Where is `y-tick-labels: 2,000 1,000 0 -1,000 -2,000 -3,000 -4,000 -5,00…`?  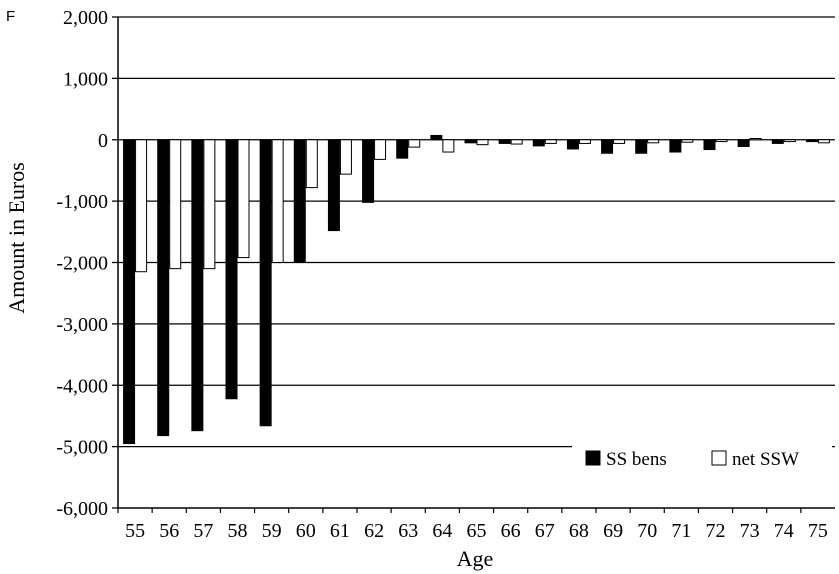
y-tick-labels: 2,000 1,000 0 -1,000 -2,000 -3,000 -4,000 -5,00… is located at coordinates (82, 263).